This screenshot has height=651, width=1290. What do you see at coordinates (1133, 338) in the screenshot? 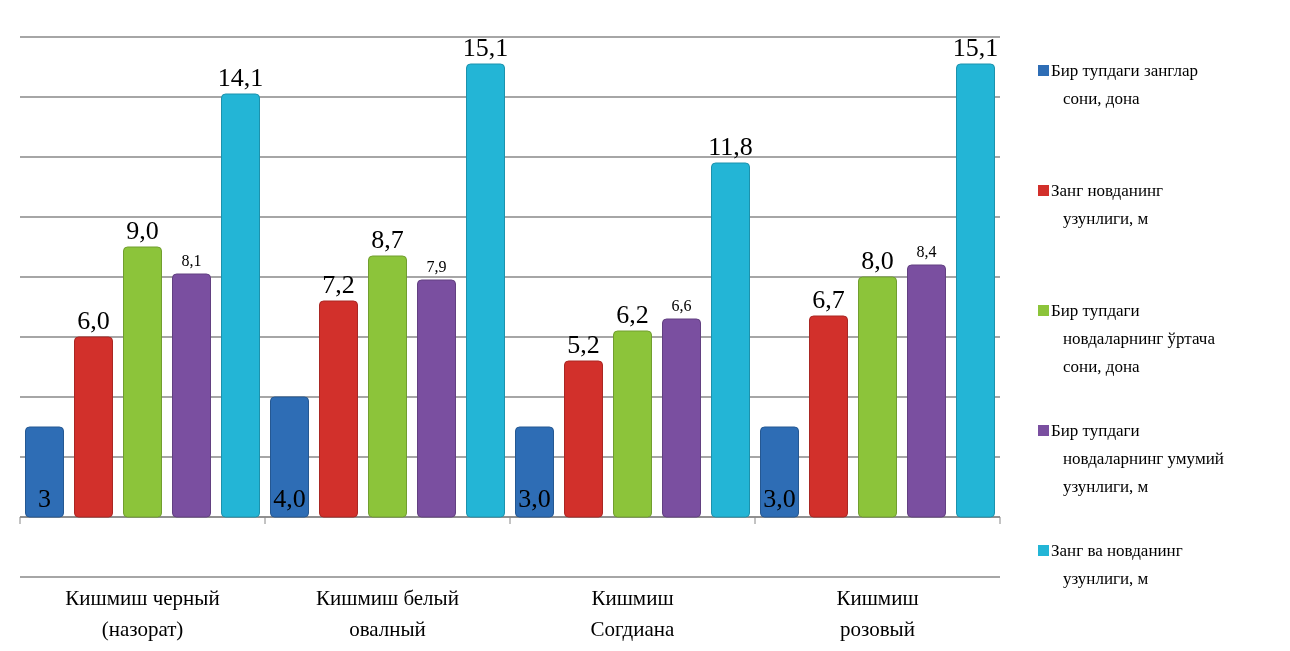
I see `legend-label: Бир тупдаги новдаларнинг ўртача сони, дона` at bounding box center [1133, 338].